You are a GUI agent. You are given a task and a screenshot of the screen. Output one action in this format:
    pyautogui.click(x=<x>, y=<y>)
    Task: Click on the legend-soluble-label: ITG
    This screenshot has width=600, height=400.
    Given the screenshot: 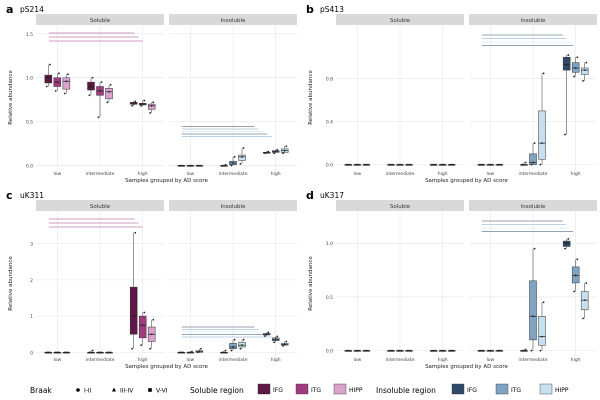 What is the action you would take?
    pyautogui.click(x=316, y=390)
    